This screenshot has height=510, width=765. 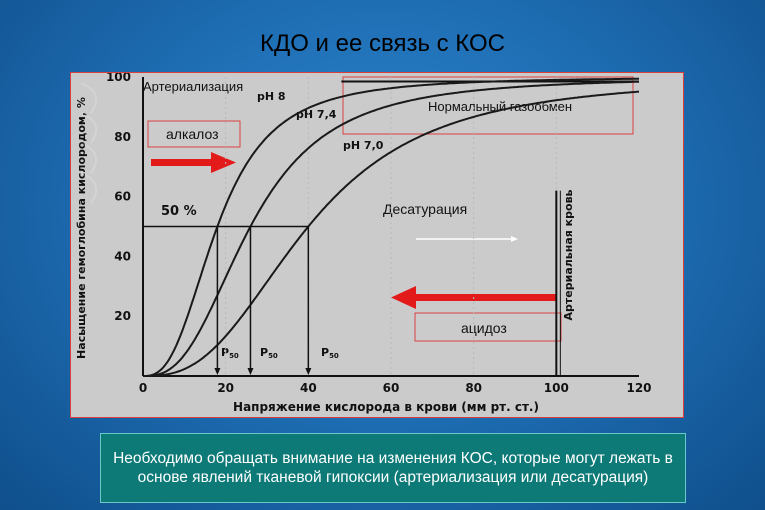 I want to click on acidosis-arrow, so click(x=473, y=297).